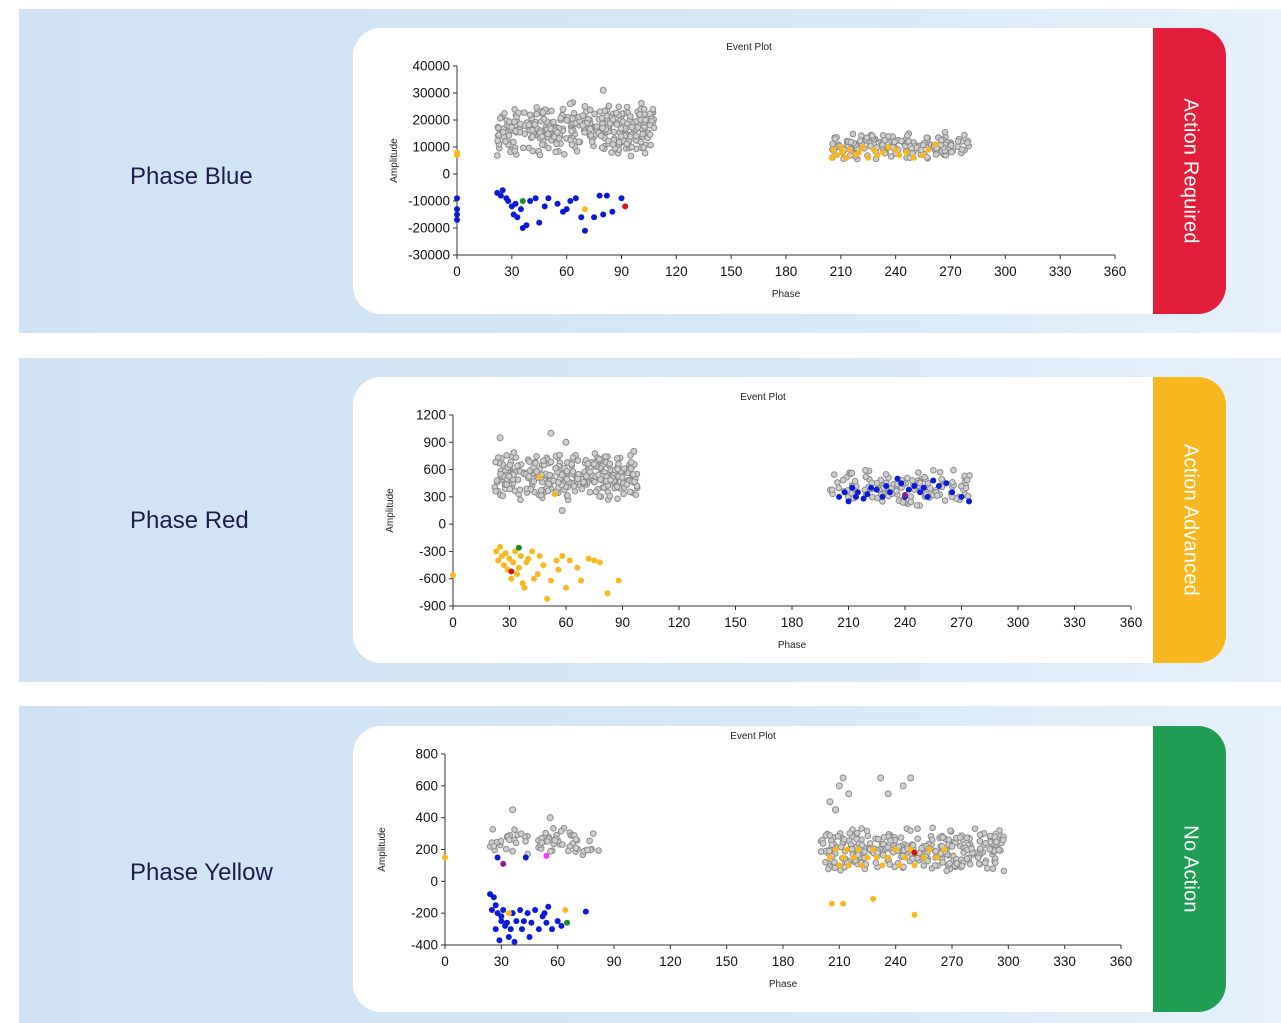 Image resolution: width=1281 pixels, height=1023 pixels. What do you see at coordinates (566, 271) in the screenshot?
I see `x-tick-label: 60` at bounding box center [566, 271].